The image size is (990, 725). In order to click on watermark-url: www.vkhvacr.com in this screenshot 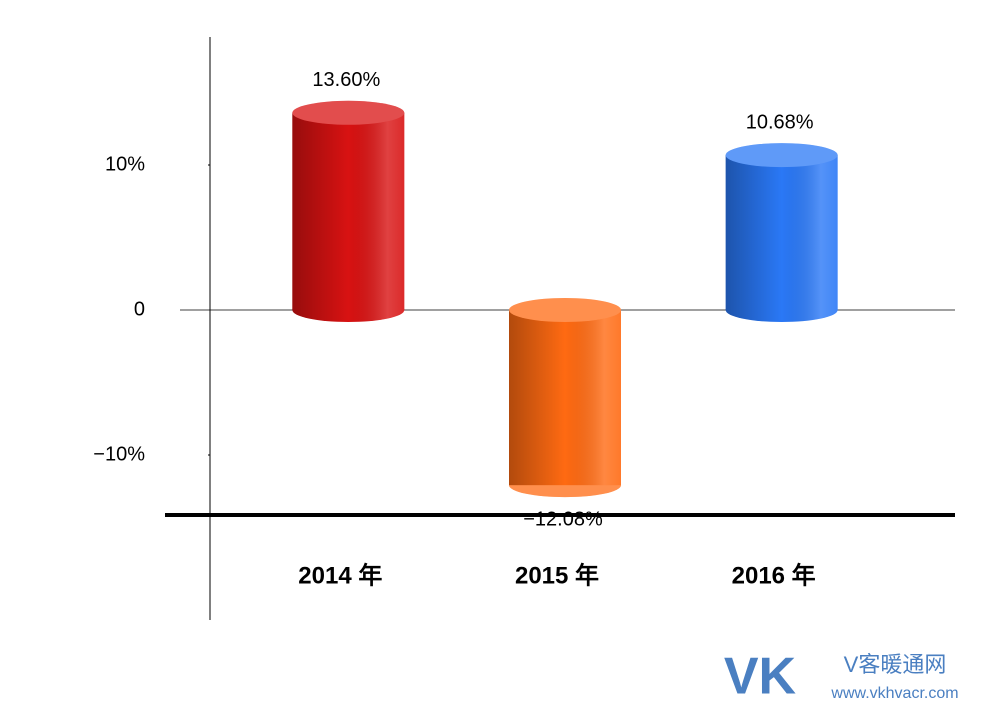, I will do `click(894, 693)`.